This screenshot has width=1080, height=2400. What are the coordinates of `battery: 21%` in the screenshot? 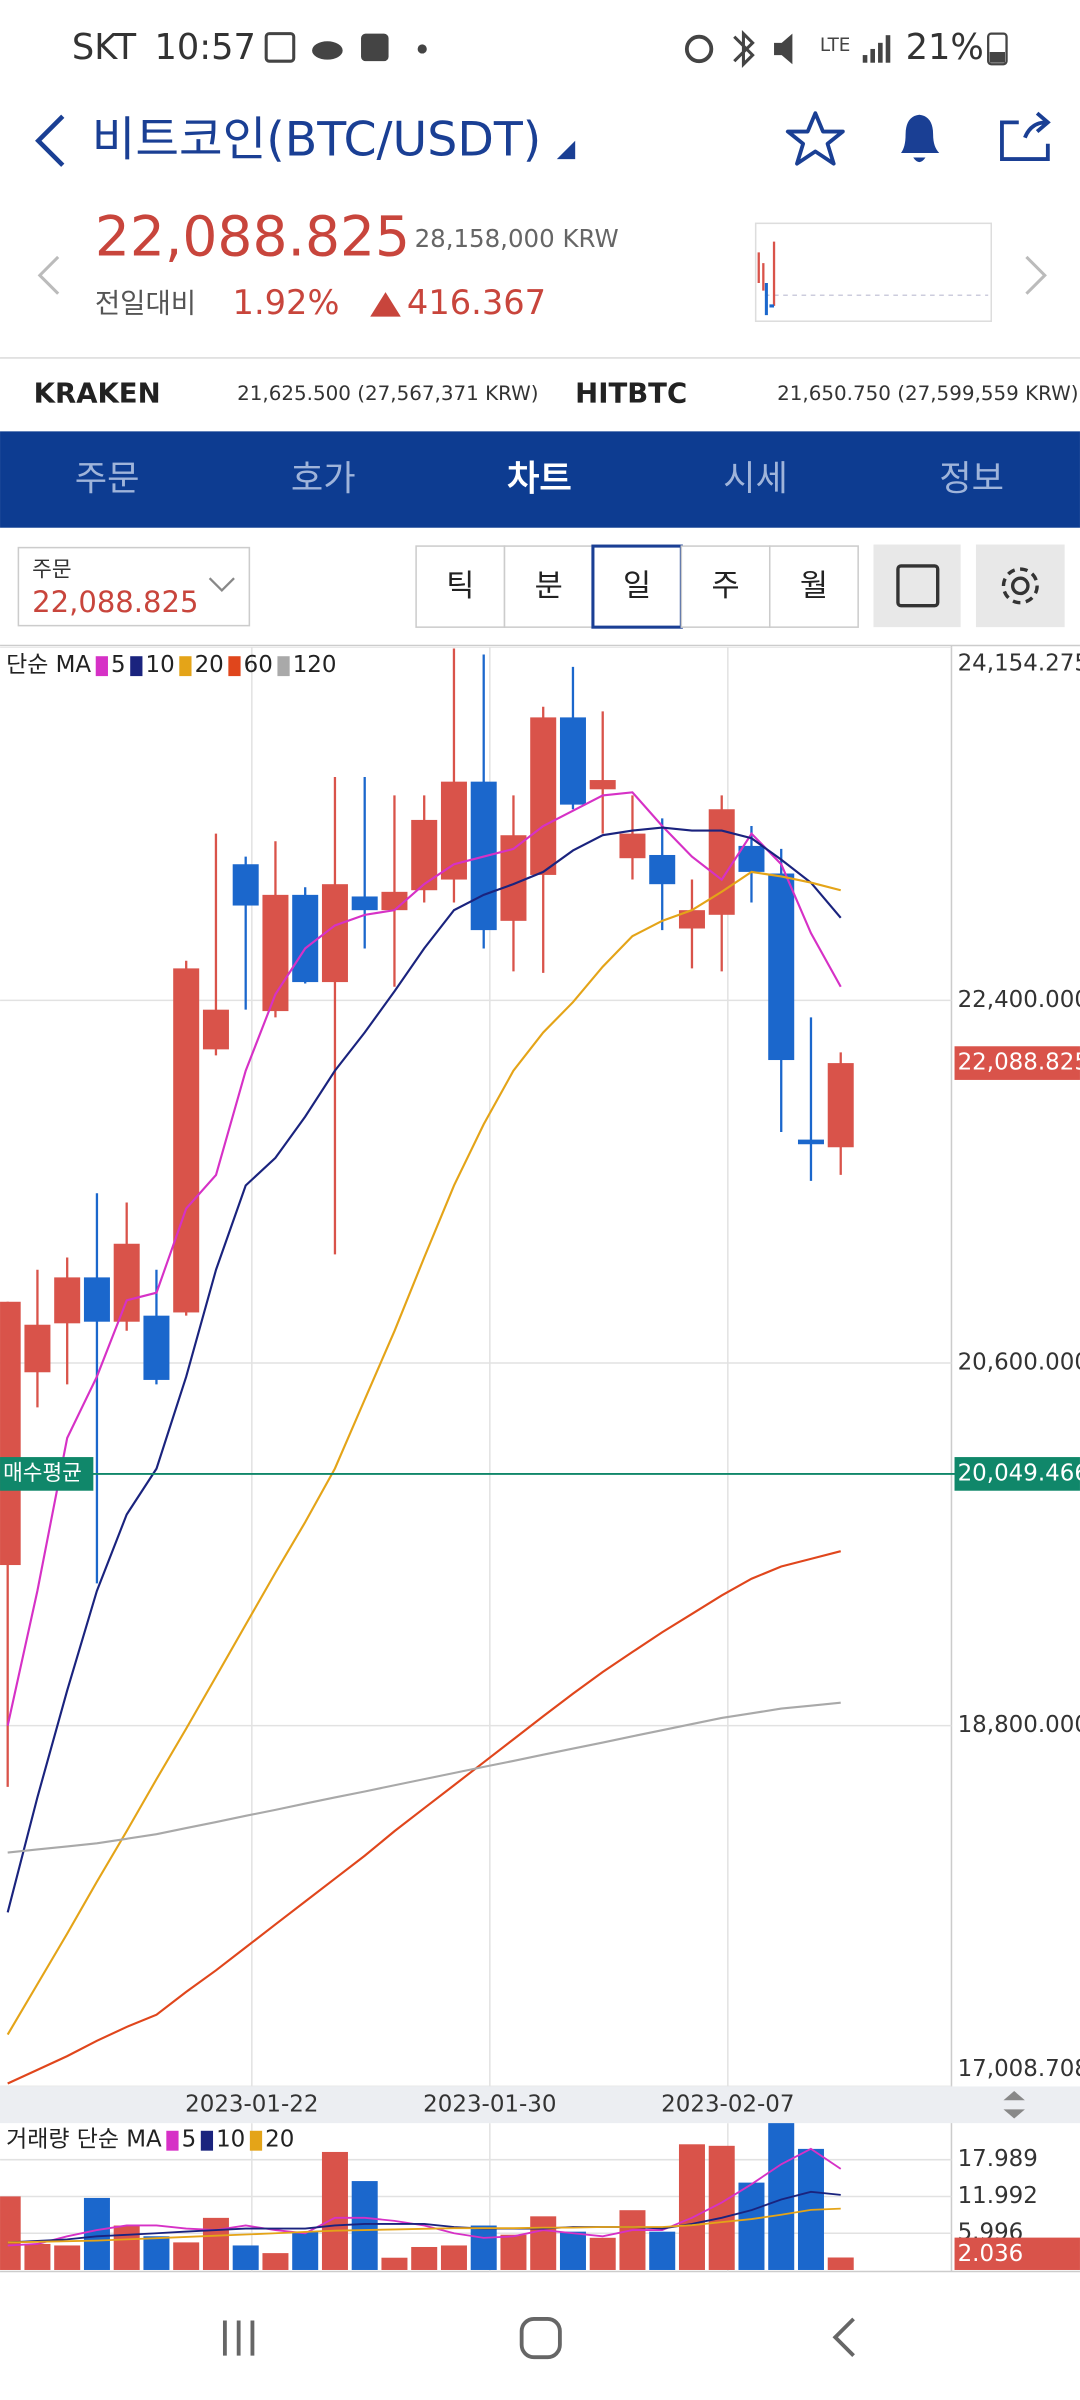 It's located at (945, 47).